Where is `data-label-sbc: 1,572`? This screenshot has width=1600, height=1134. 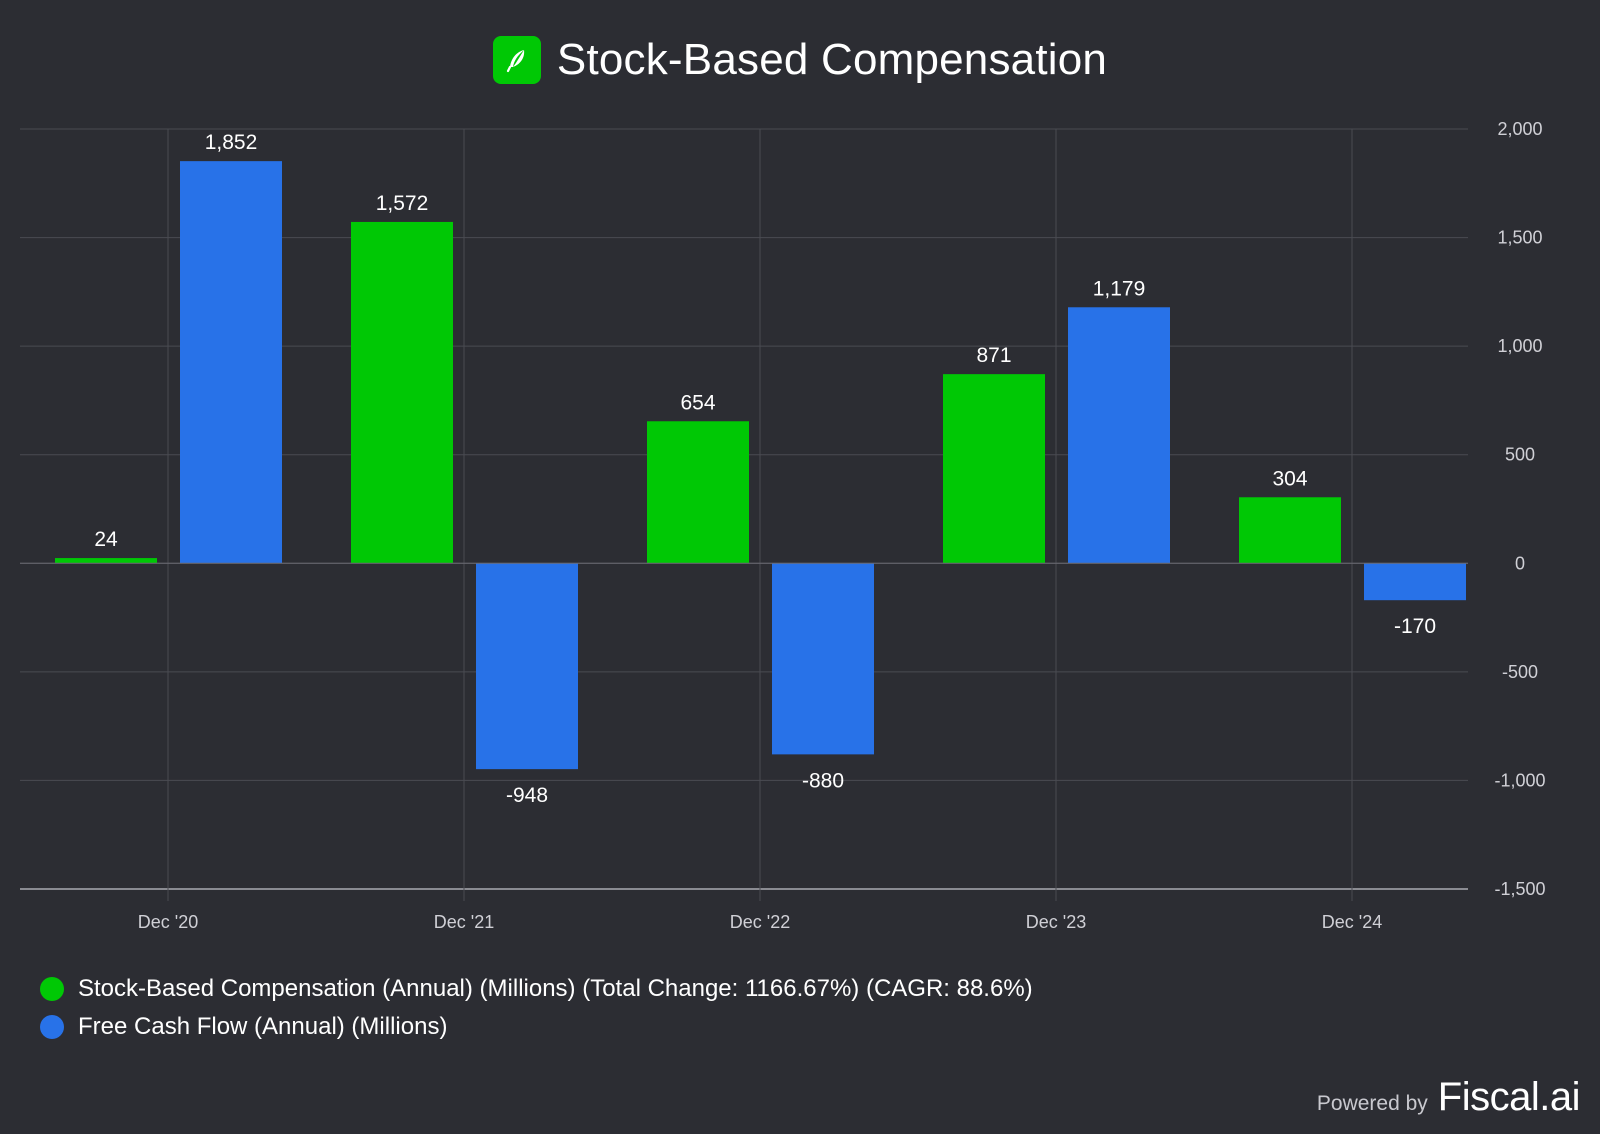
data-label-sbc: 1,572 is located at coordinates (402, 203).